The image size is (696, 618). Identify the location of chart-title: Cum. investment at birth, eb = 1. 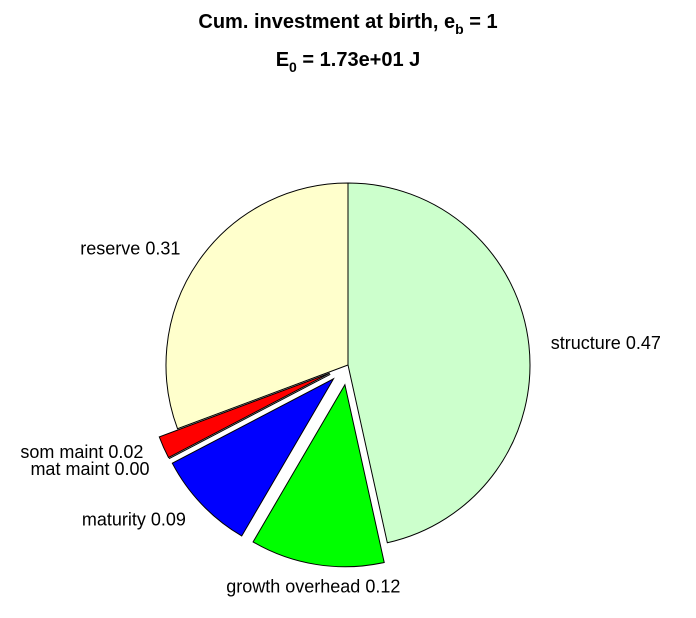
(347, 24).